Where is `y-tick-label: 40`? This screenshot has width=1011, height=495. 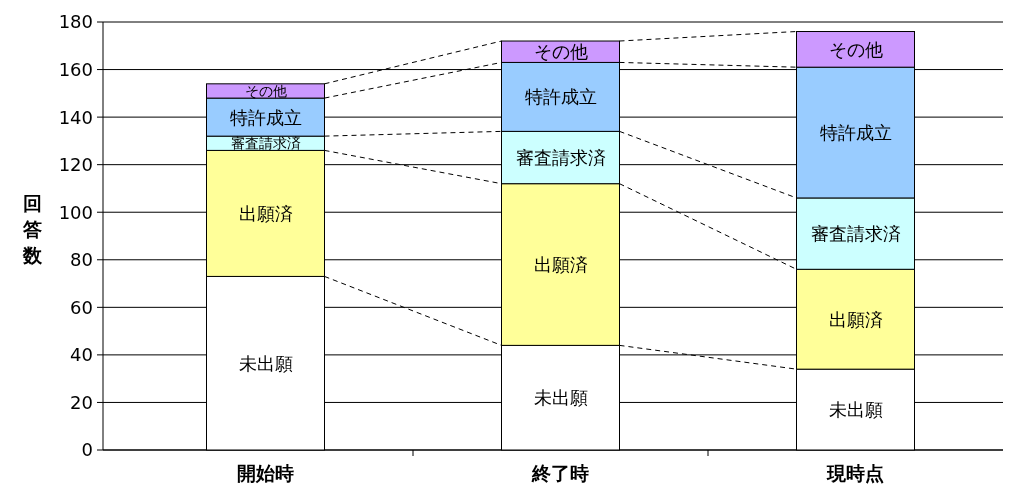 y-tick-label: 40 is located at coordinates (81, 355).